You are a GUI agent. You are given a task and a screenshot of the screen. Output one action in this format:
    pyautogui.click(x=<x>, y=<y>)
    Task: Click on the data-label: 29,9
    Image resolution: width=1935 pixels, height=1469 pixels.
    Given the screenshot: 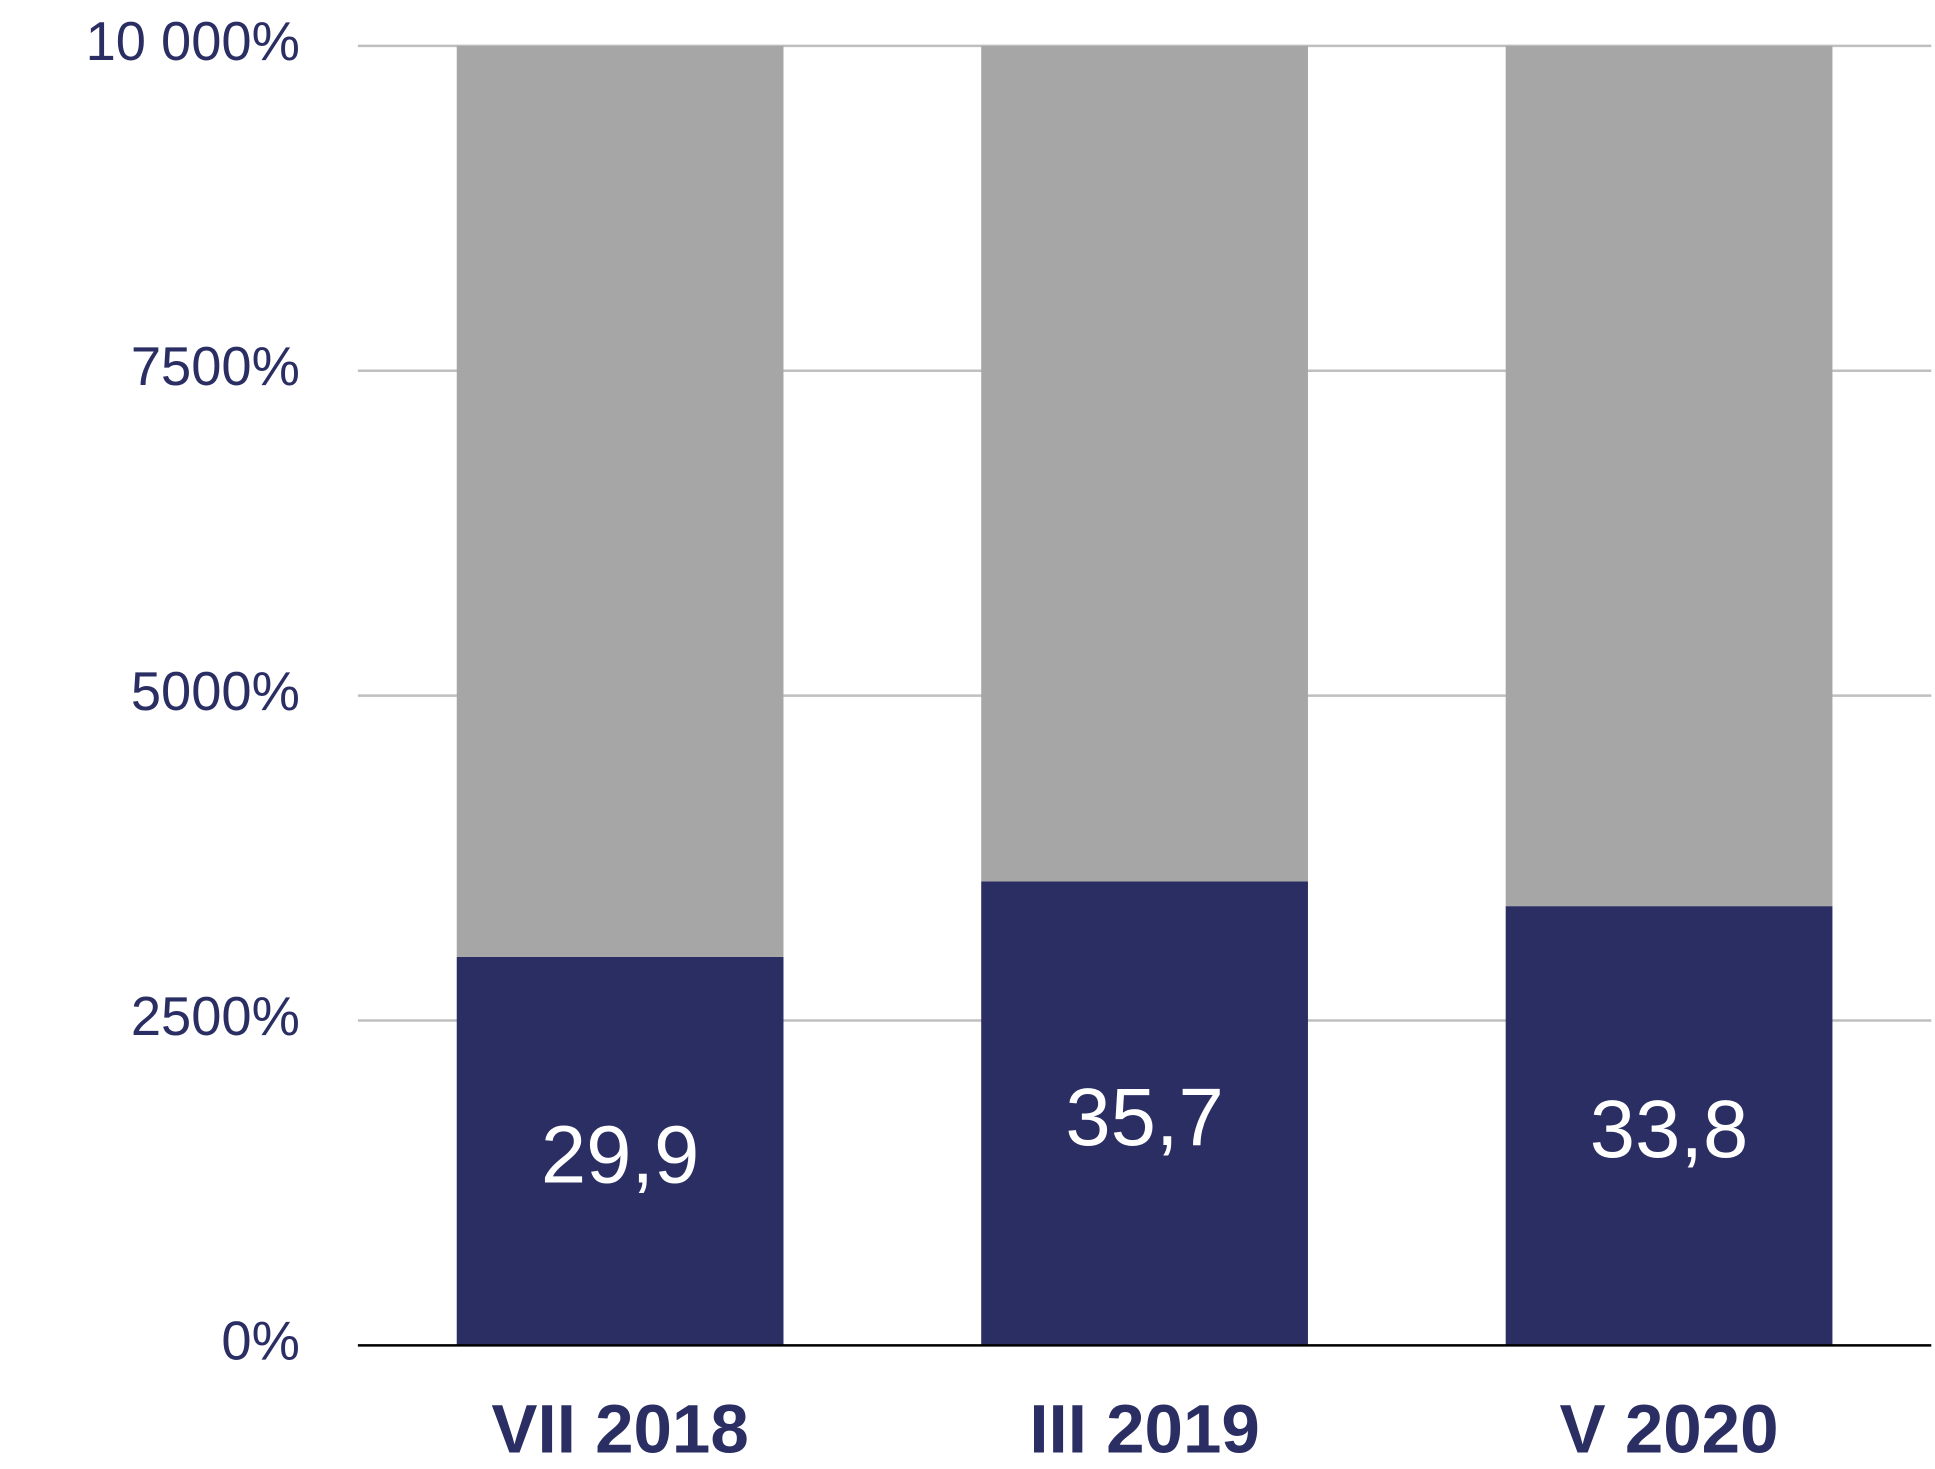 What is the action you would take?
    pyautogui.click(x=620, y=1154)
    